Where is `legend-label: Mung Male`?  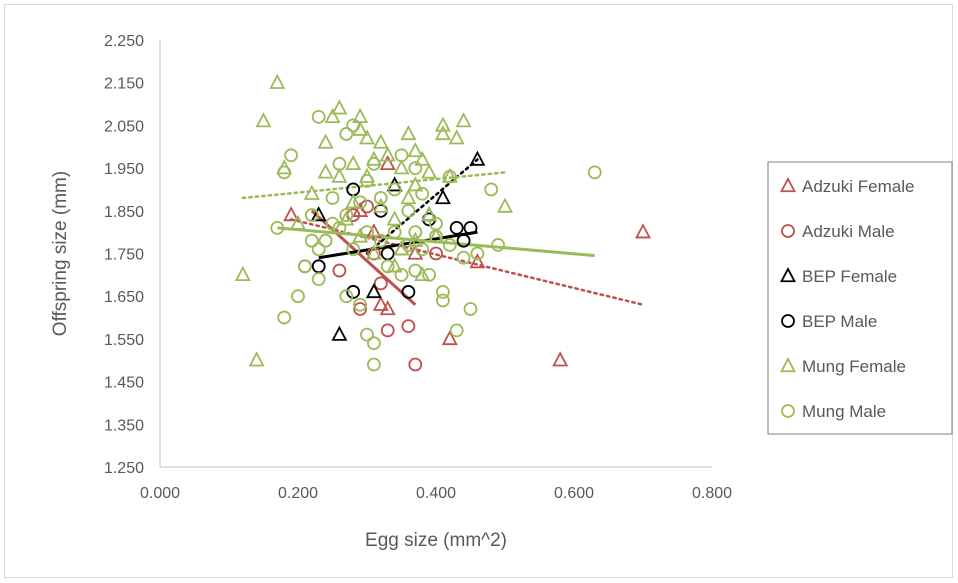
legend-label: Mung Male is located at coordinates (844, 411).